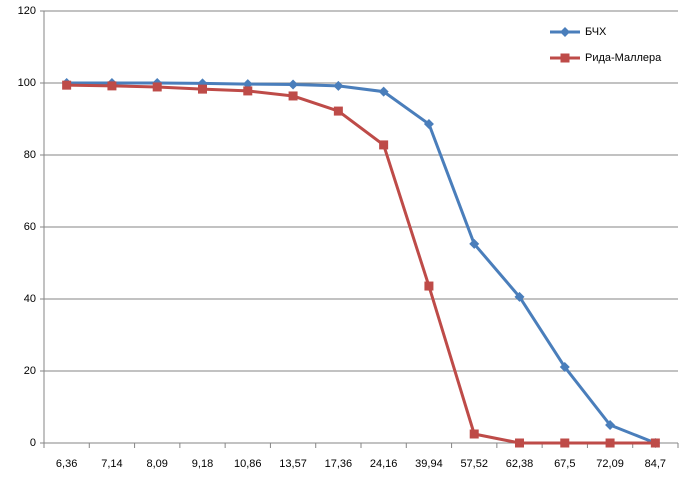 This screenshot has width=684, height=479. Describe the element at coordinates (610, 464) in the screenshot. I see `x-tick-label: 72,09` at that location.